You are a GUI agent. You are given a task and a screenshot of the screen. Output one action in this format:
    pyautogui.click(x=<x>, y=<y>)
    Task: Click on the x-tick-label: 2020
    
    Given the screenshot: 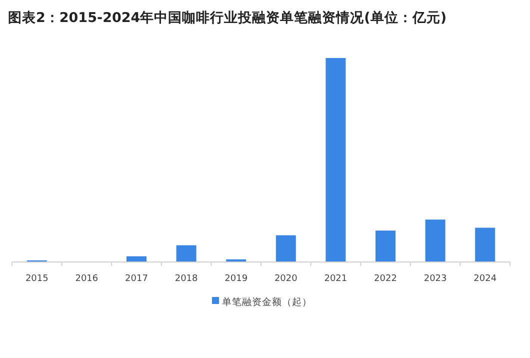 What is the action you would take?
    pyautogui.click(x=286, y=279)
    